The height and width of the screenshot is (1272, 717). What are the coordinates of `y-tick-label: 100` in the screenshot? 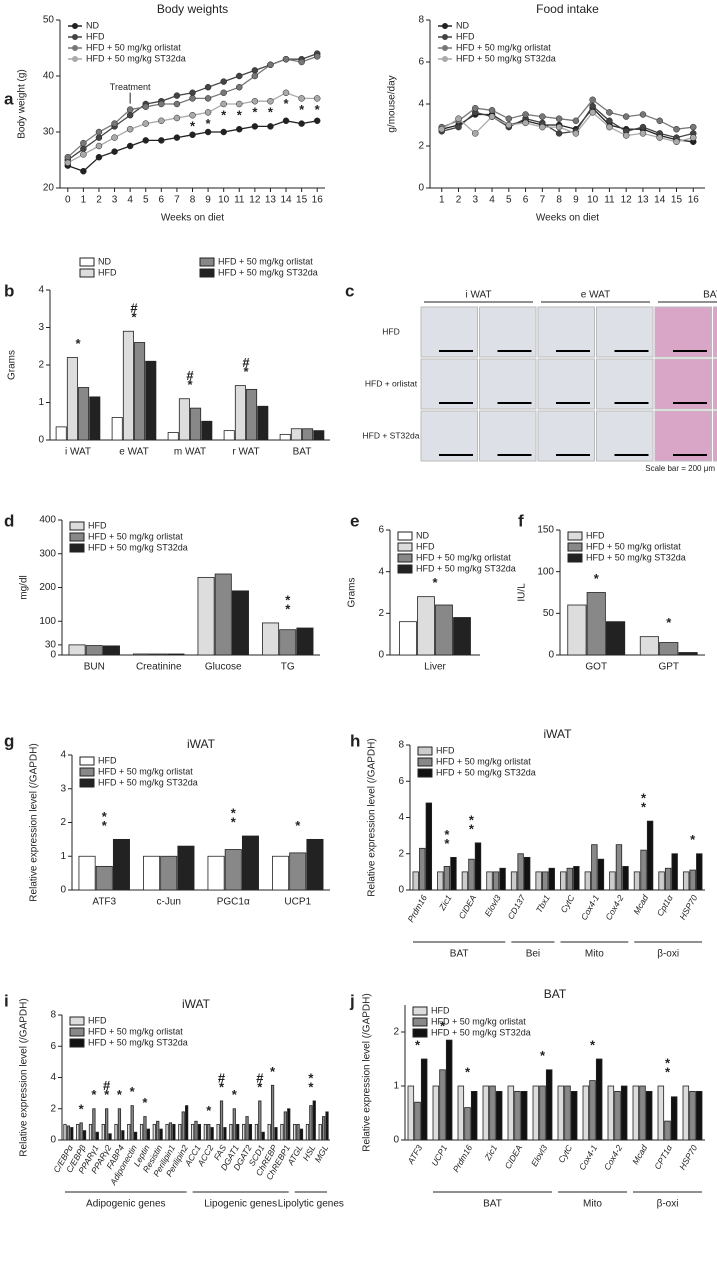 It's located at (545, 571).